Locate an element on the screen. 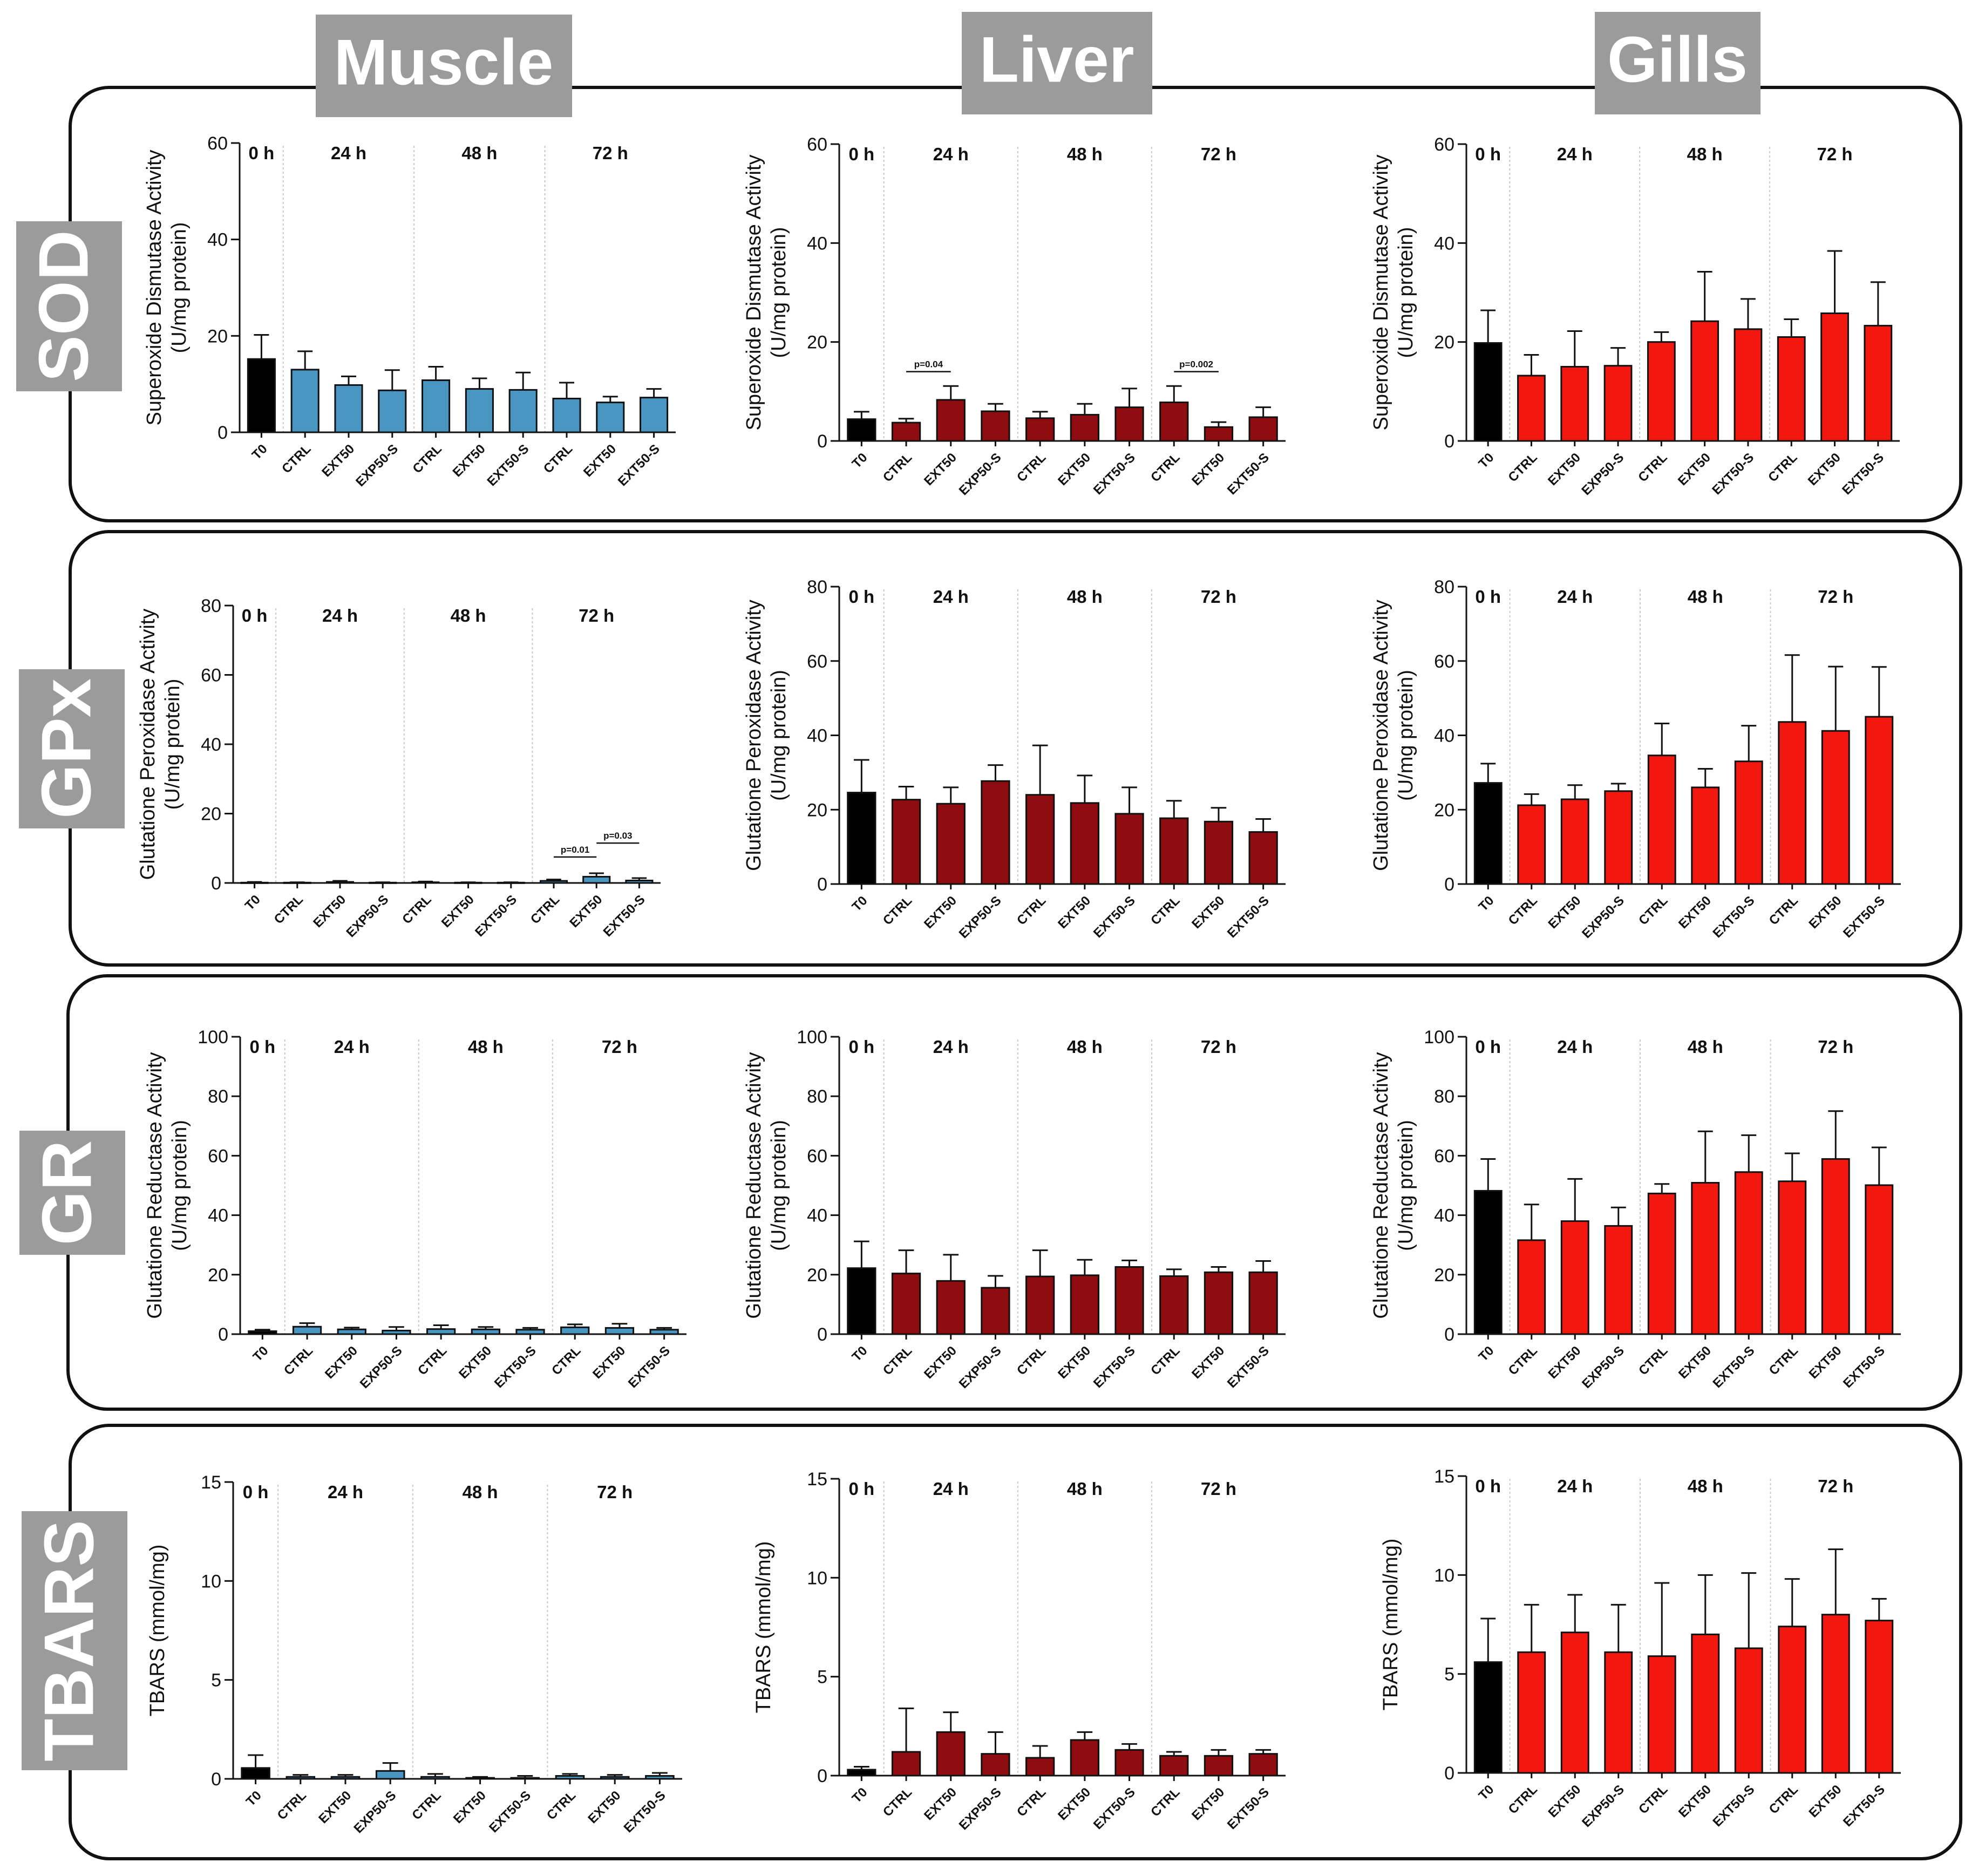 This screenshot has width=1978, height=1876. time-label: 0 h is located at coordinates (862, 154).